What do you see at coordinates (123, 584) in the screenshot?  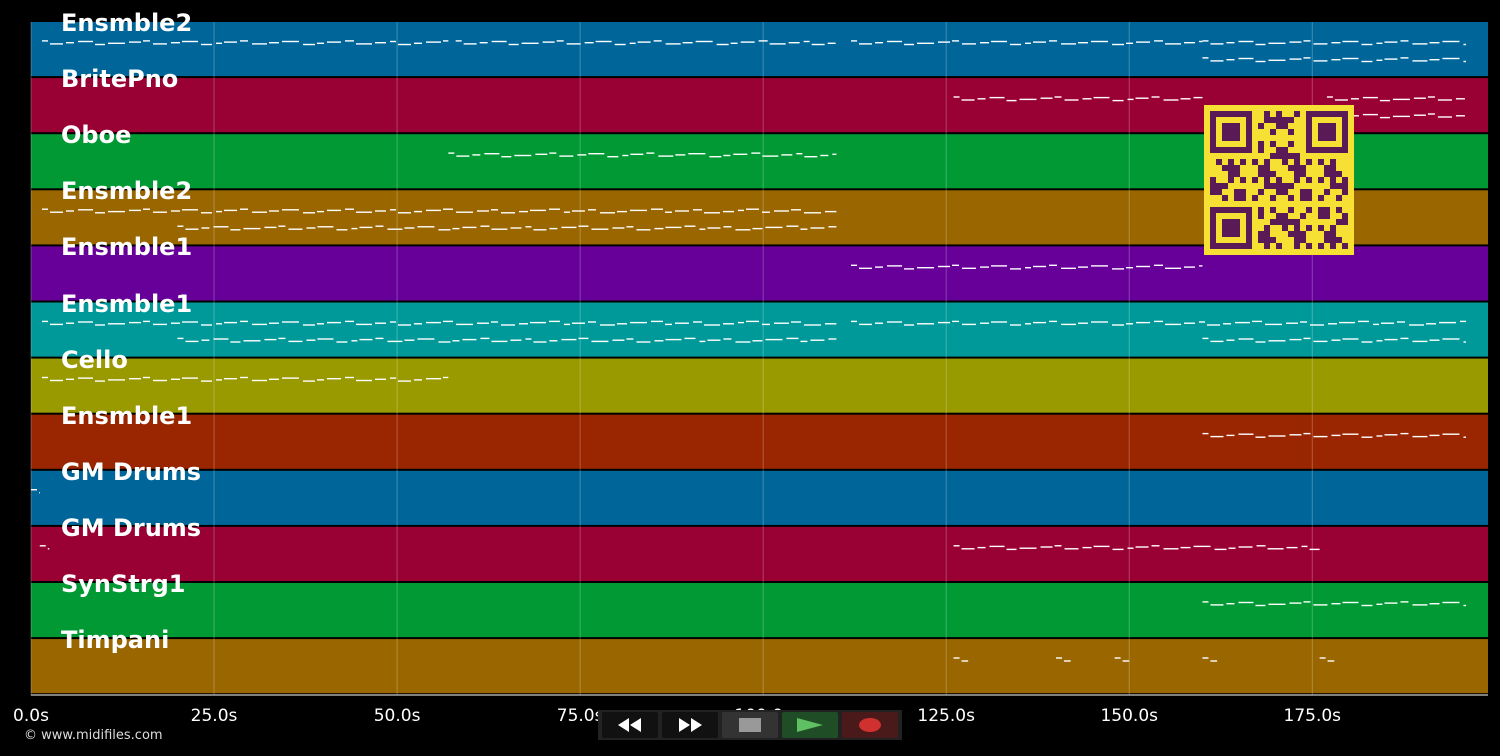 I see `track-label: SynStrg1` at bounding box center [123, 584].